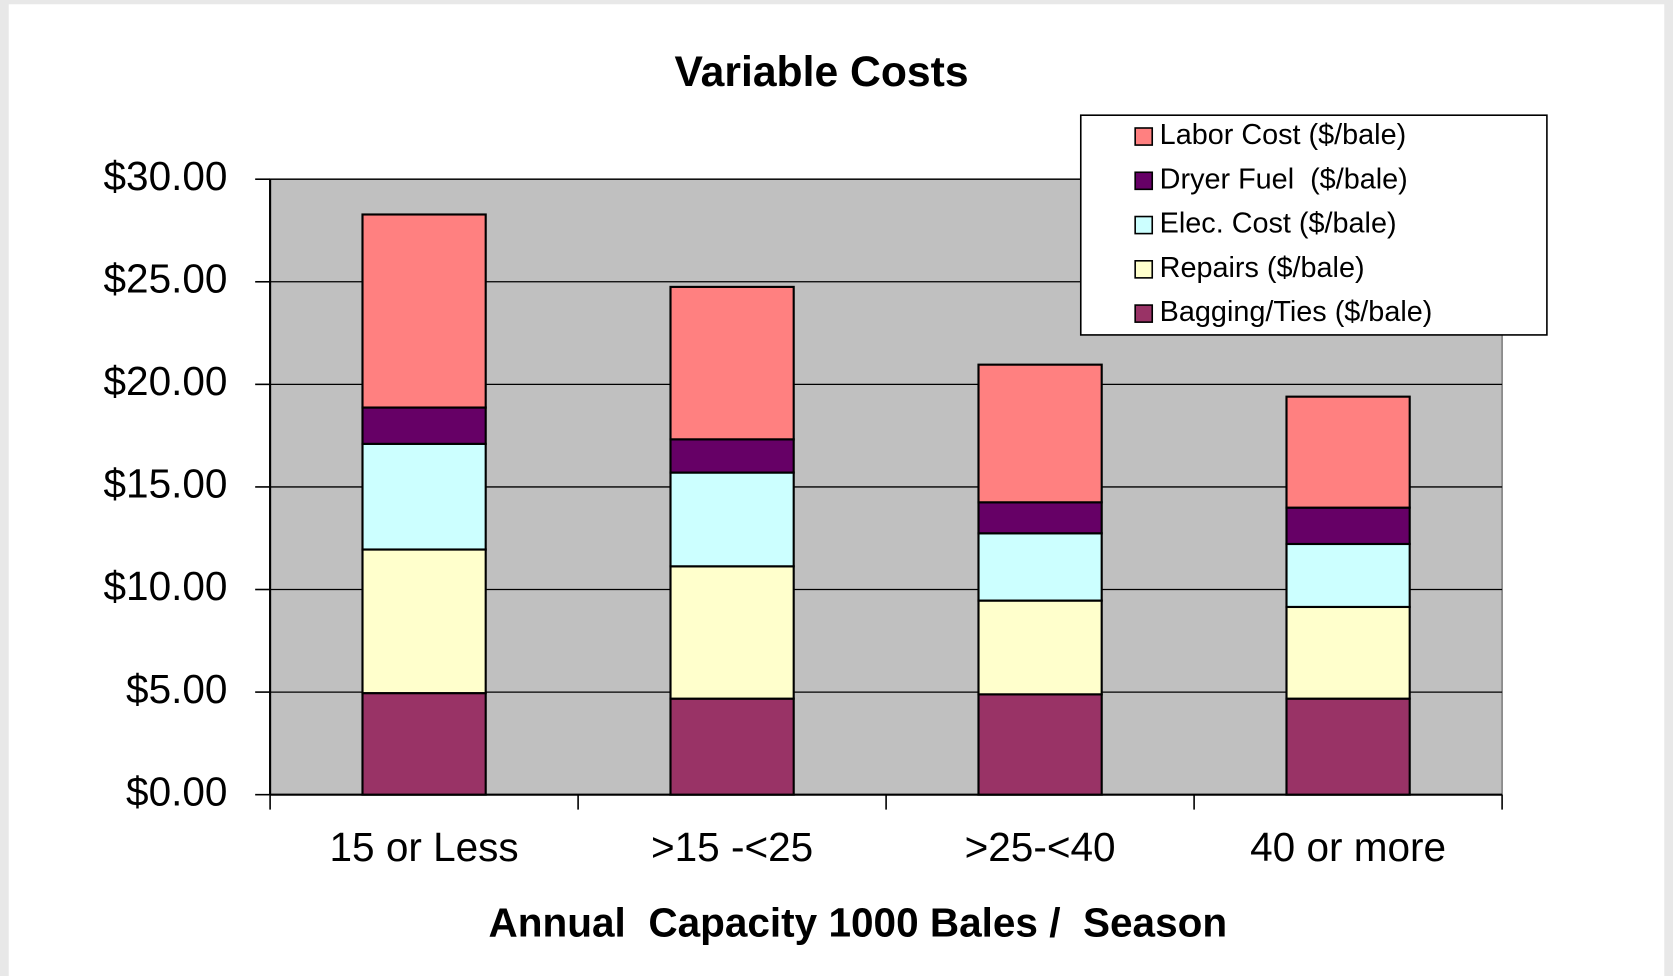 The height and width of the screenshot is (976, 1673). Describe the element at coordinates (1348, 847) in the screenshot. I see `x-tick-label: 40 or more` at that location.